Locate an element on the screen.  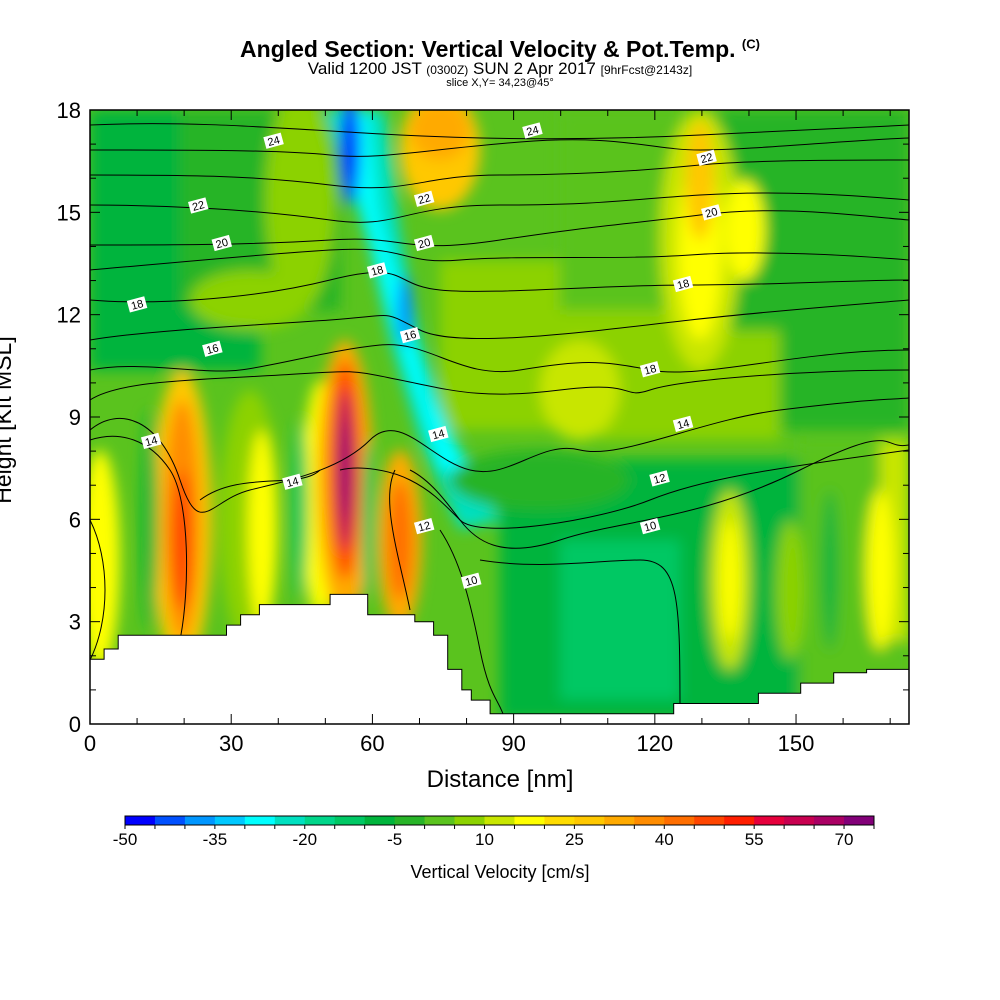
colorbar-tick-label: -5 is located at coordinates (394, 839).